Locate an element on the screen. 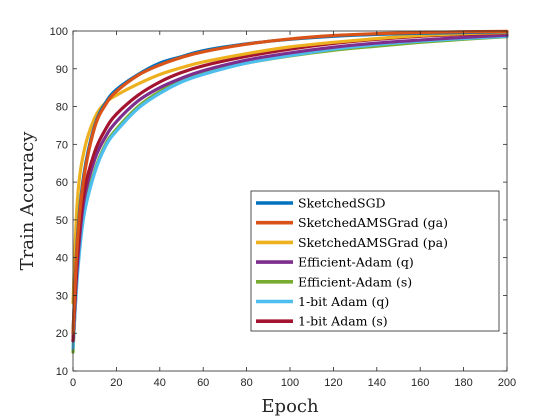  x-tick-label: 80 is located at coordinates (246, 383).